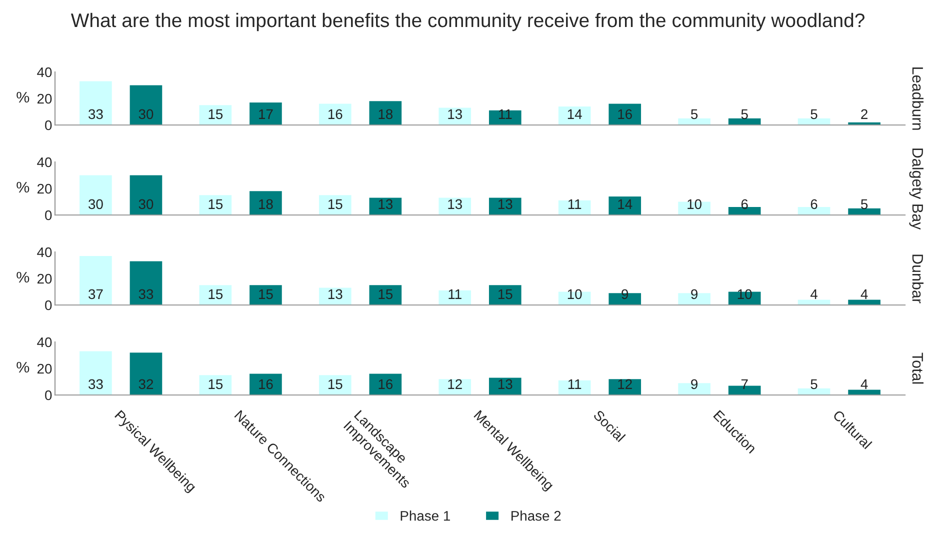 This screenshot has height=536, width=936. I want to click on y2-axis-title: Dunbar, so click(918, 279).